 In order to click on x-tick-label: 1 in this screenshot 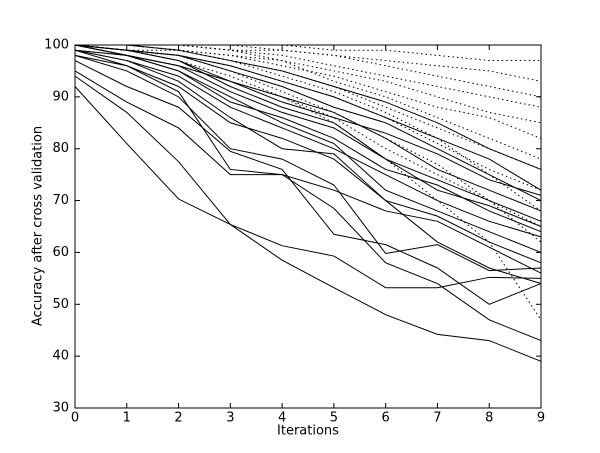, I will do `click(127, 418)`.